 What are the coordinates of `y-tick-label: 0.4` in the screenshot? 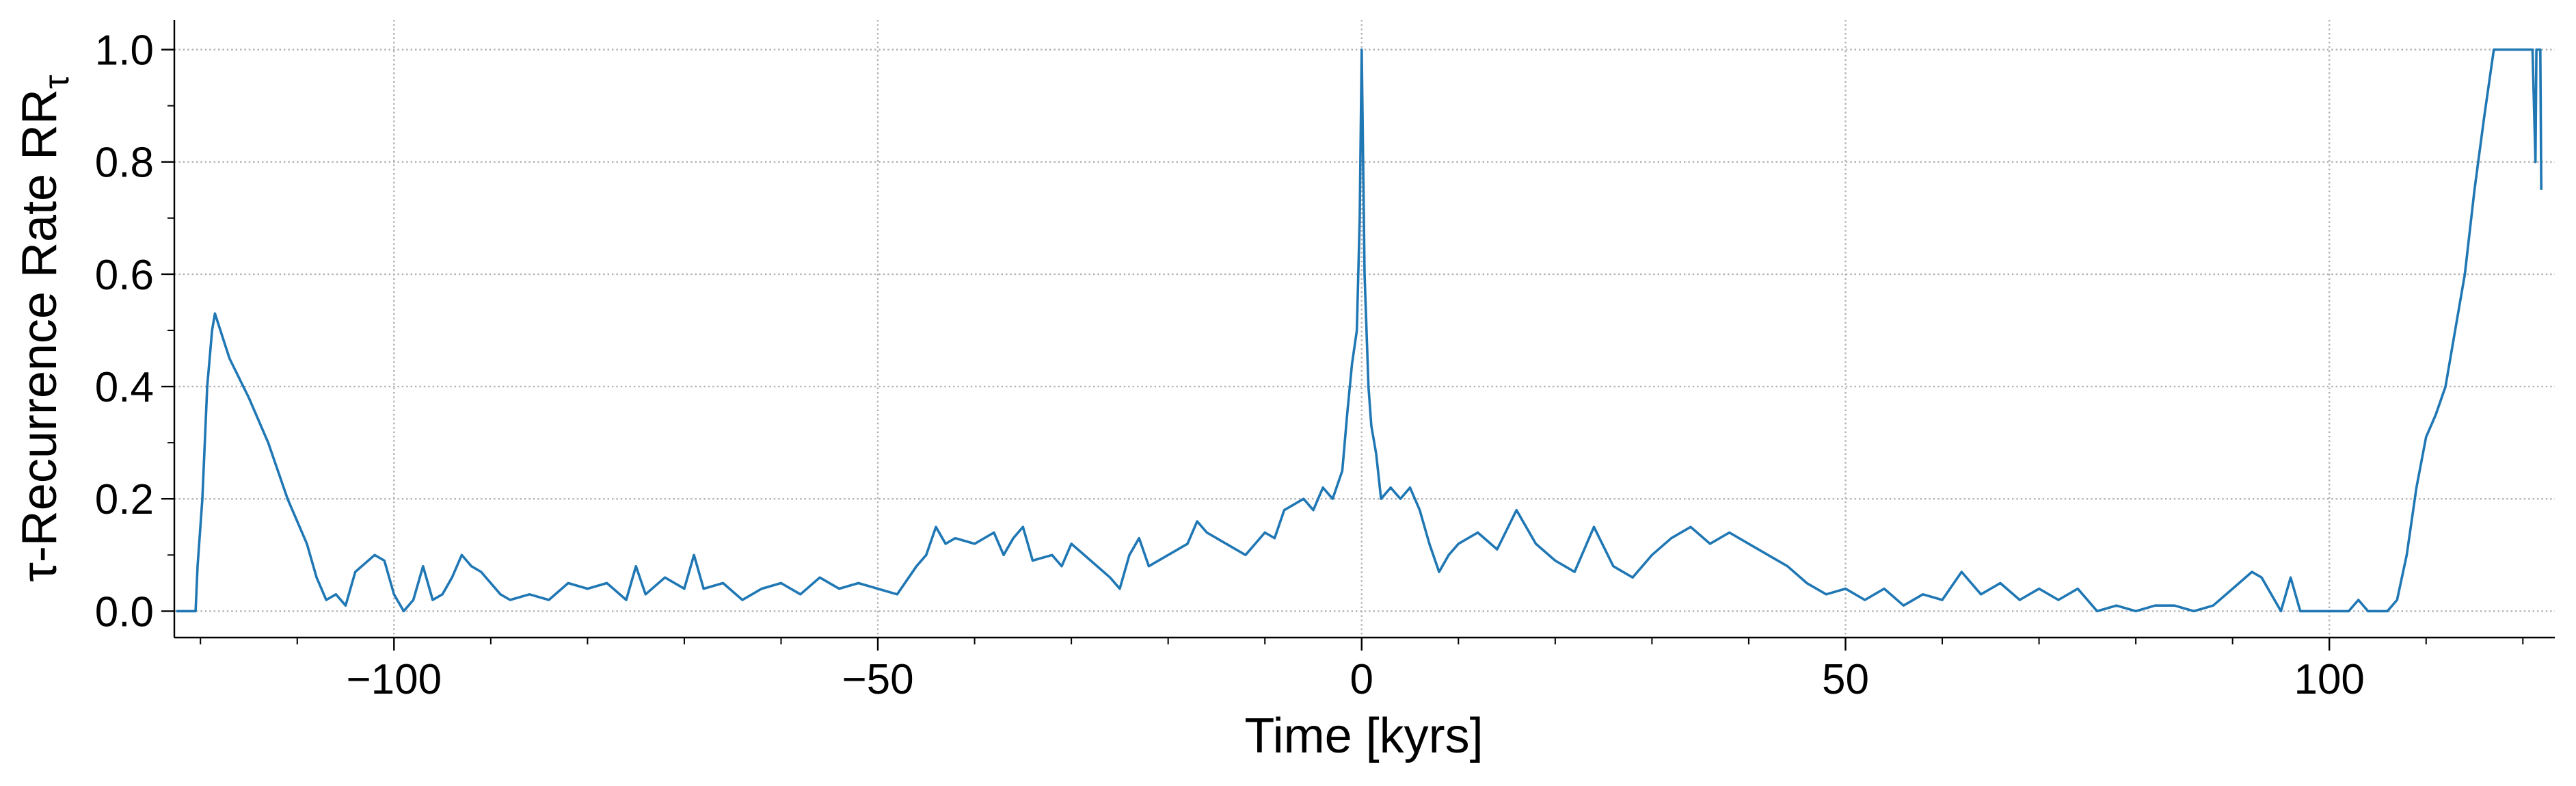 It's located at (124, 387).